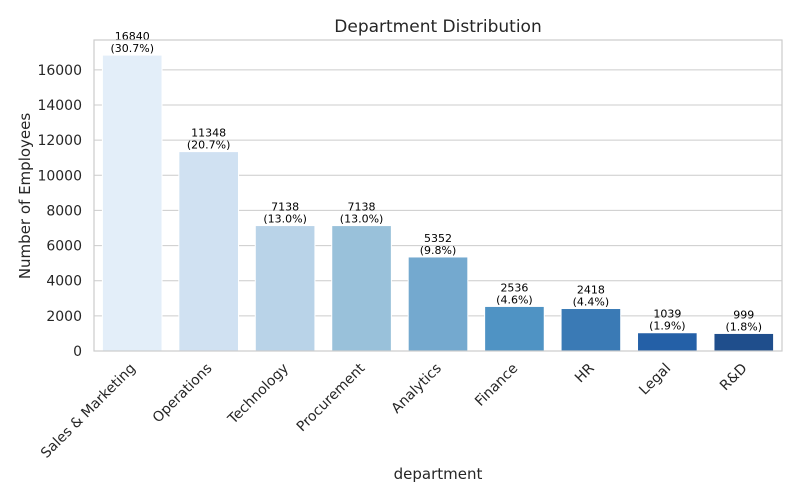  Describe the element at coordinates (655, 380) in the screenshot. I see `x-tick-label: Legal` at that location.